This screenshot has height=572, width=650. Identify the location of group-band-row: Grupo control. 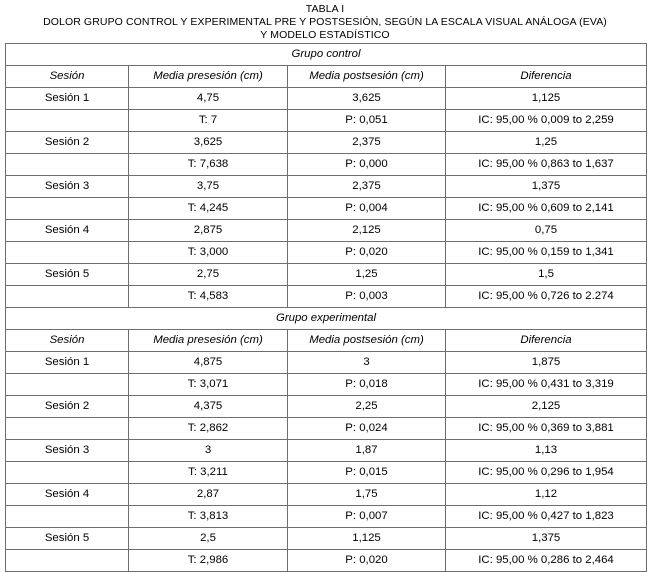
(326, 54).